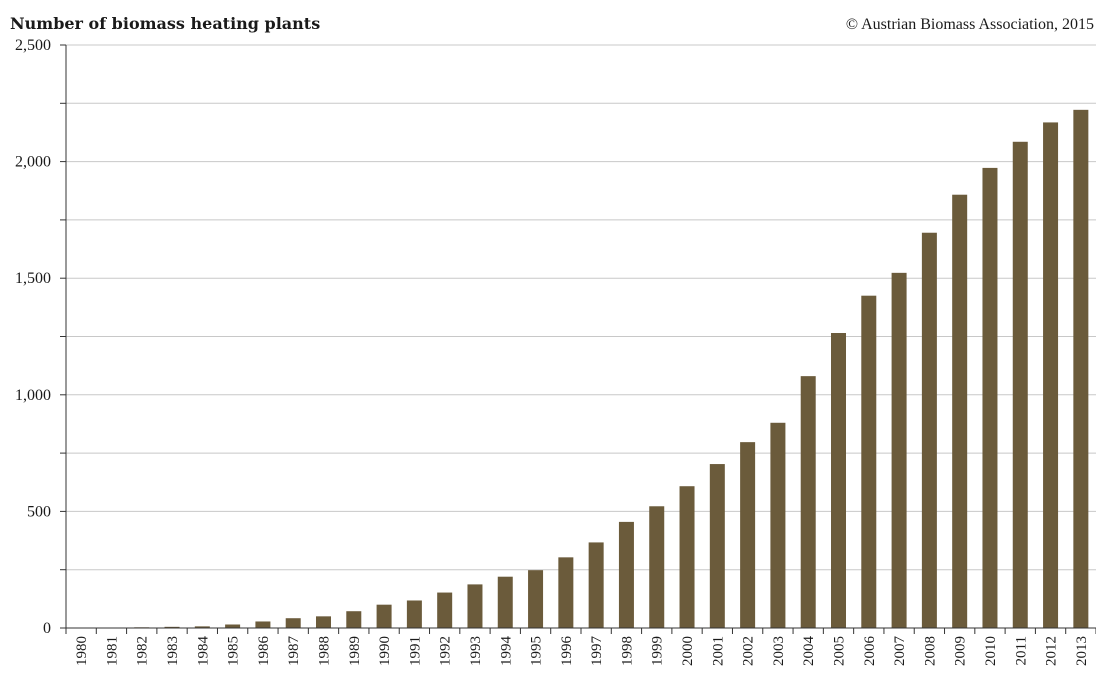 The width and height of the screenshot is (1096, 673). Describe the element at coordinates (597, 651) in the screenshot. I see `x-tick-label: 1997` at that location.